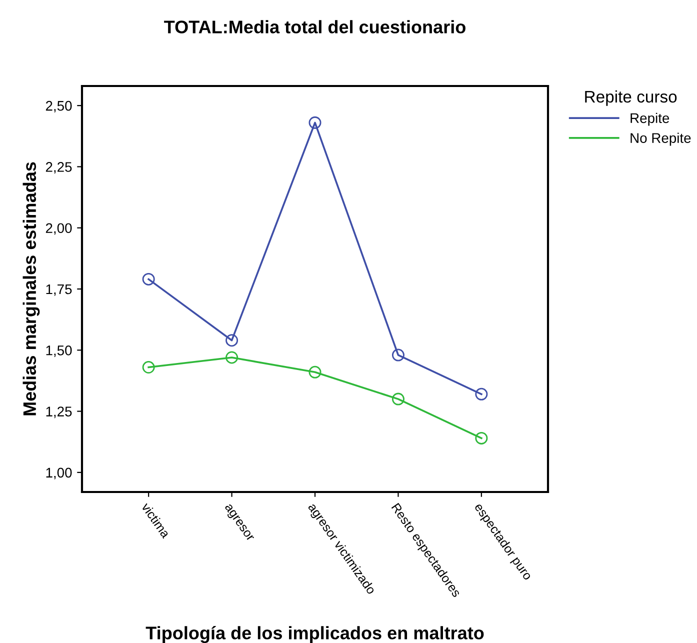 The image size is (697, 643). Describe the element at coordinates (631, 98) in the screenshot. I see `legend-title: Repite curso` at that location.